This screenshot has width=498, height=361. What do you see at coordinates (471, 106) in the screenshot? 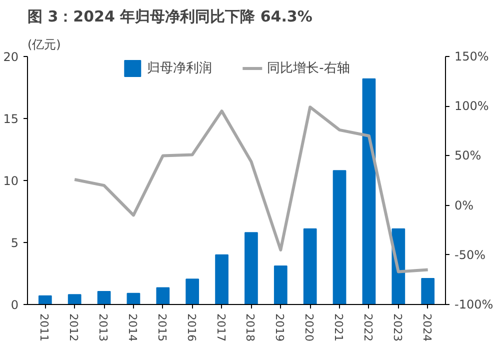
I see `y2-tick-label: 100%` at bounding box center [471, 106].